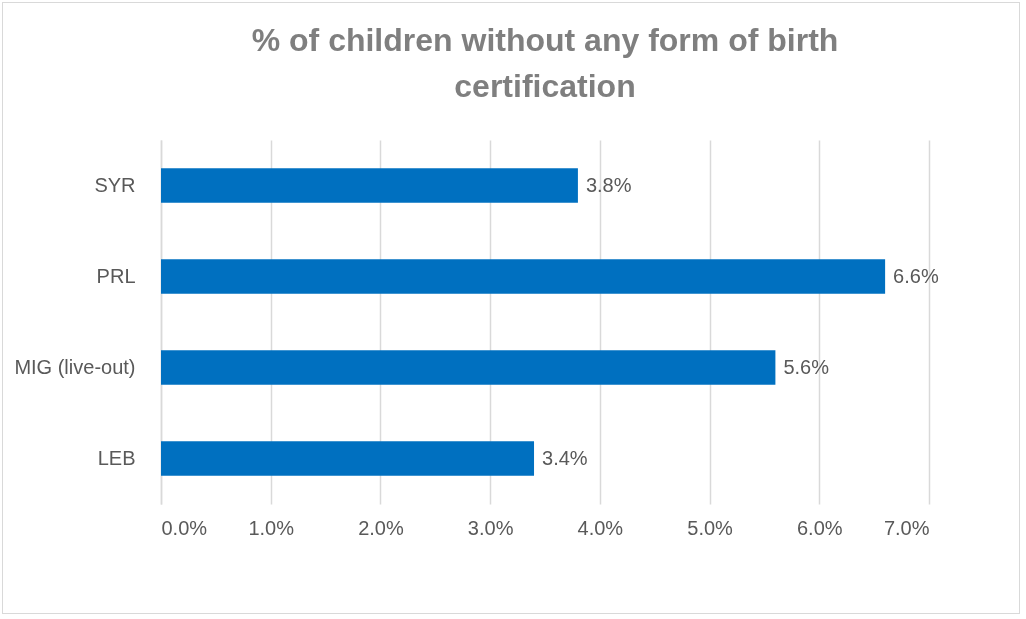 This screenshot has width=1026, height=619. Describe the element at coordinates (806, 366) in the screenshot. I see `data-label: 5.6%` at that location.